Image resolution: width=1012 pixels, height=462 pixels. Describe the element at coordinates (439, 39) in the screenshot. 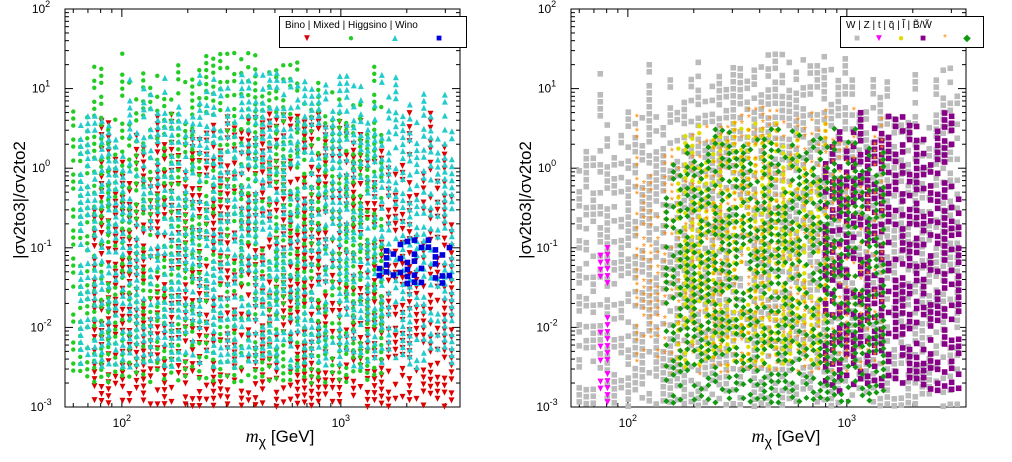

I see `legend-marker-3: ■` at that location.